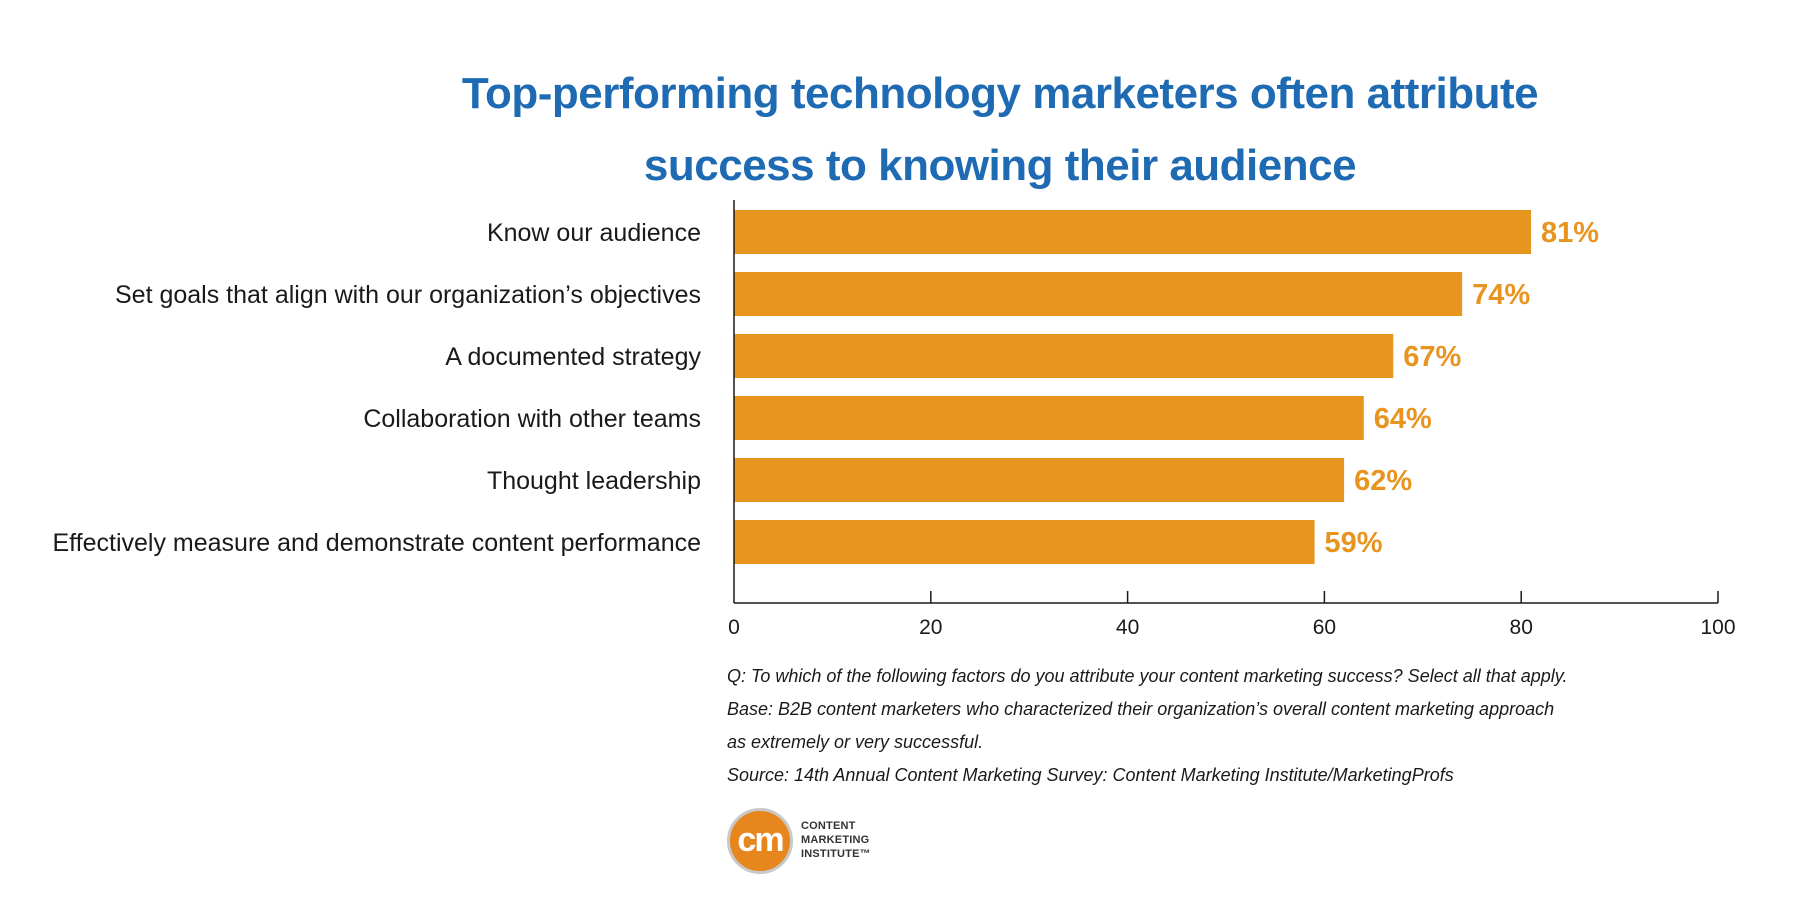 The image size is (1799, 917). What do you see at coordinates (1501, 295) in the screenshot?
I see `value-label: 74%` at bounding box center [1501, 295].